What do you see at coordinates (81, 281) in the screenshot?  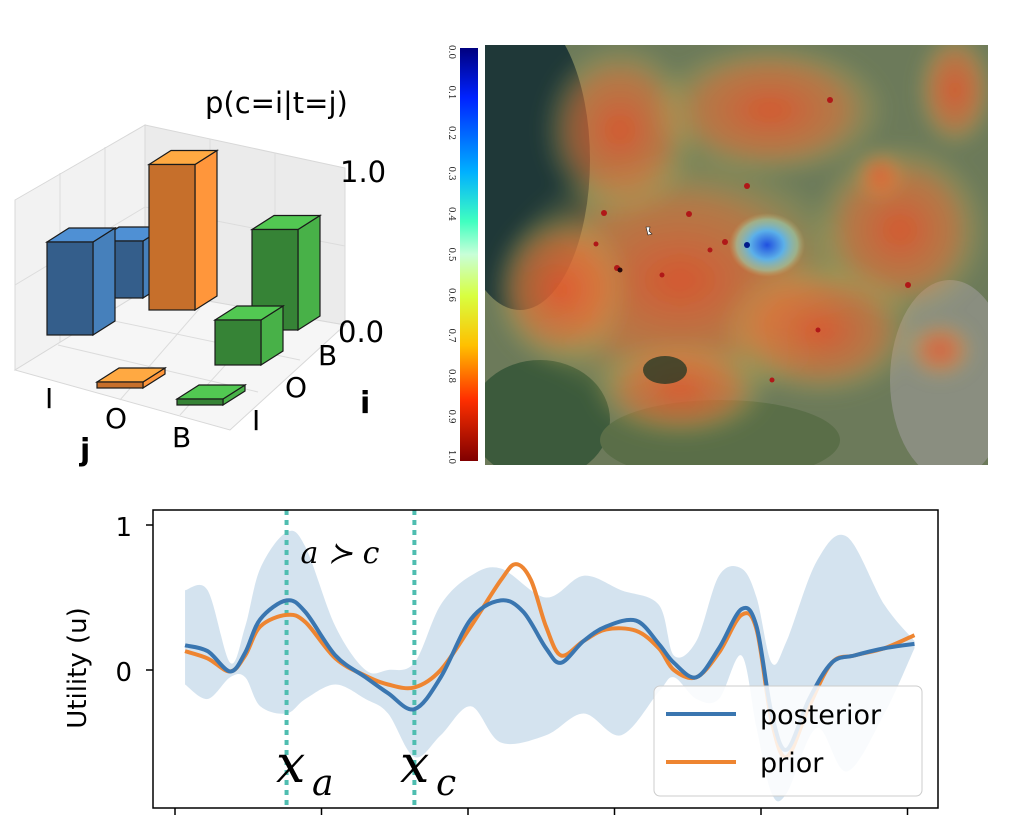 I see `bar3d-bar-I-I` at bounding box center [81, 281].